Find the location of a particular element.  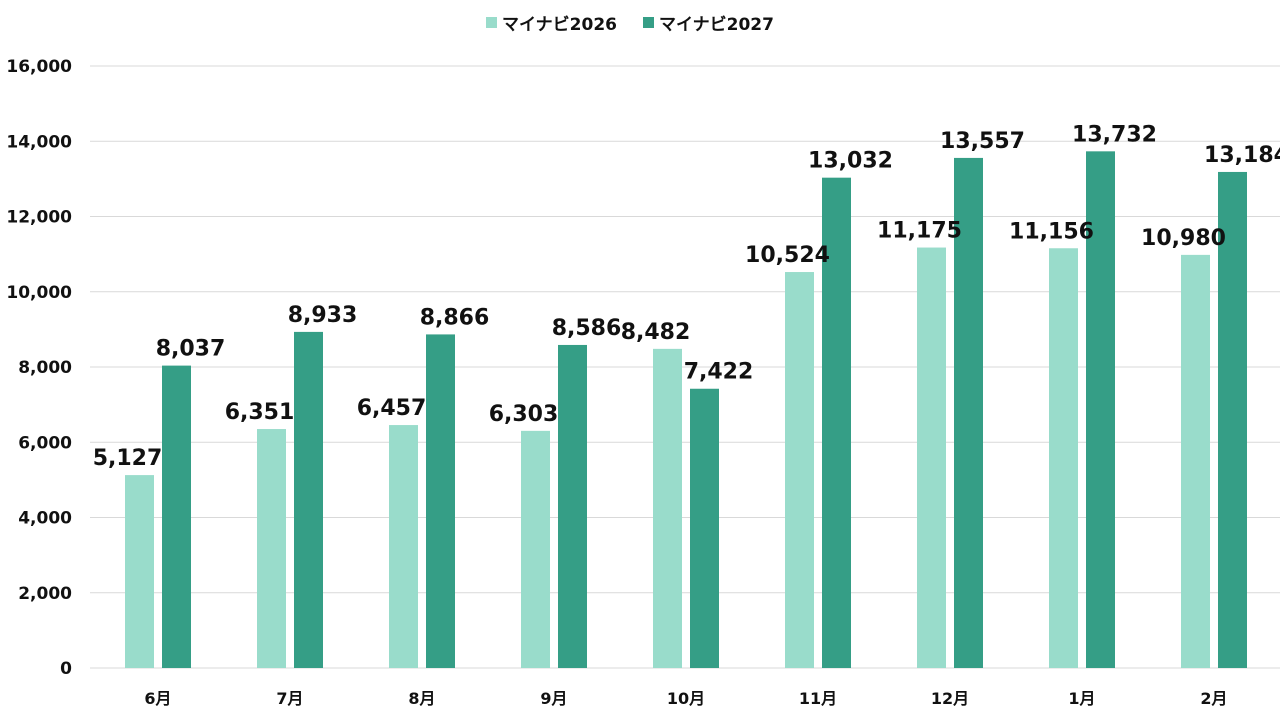

data-label: 13,184 is located at coordinates (1242, 155).